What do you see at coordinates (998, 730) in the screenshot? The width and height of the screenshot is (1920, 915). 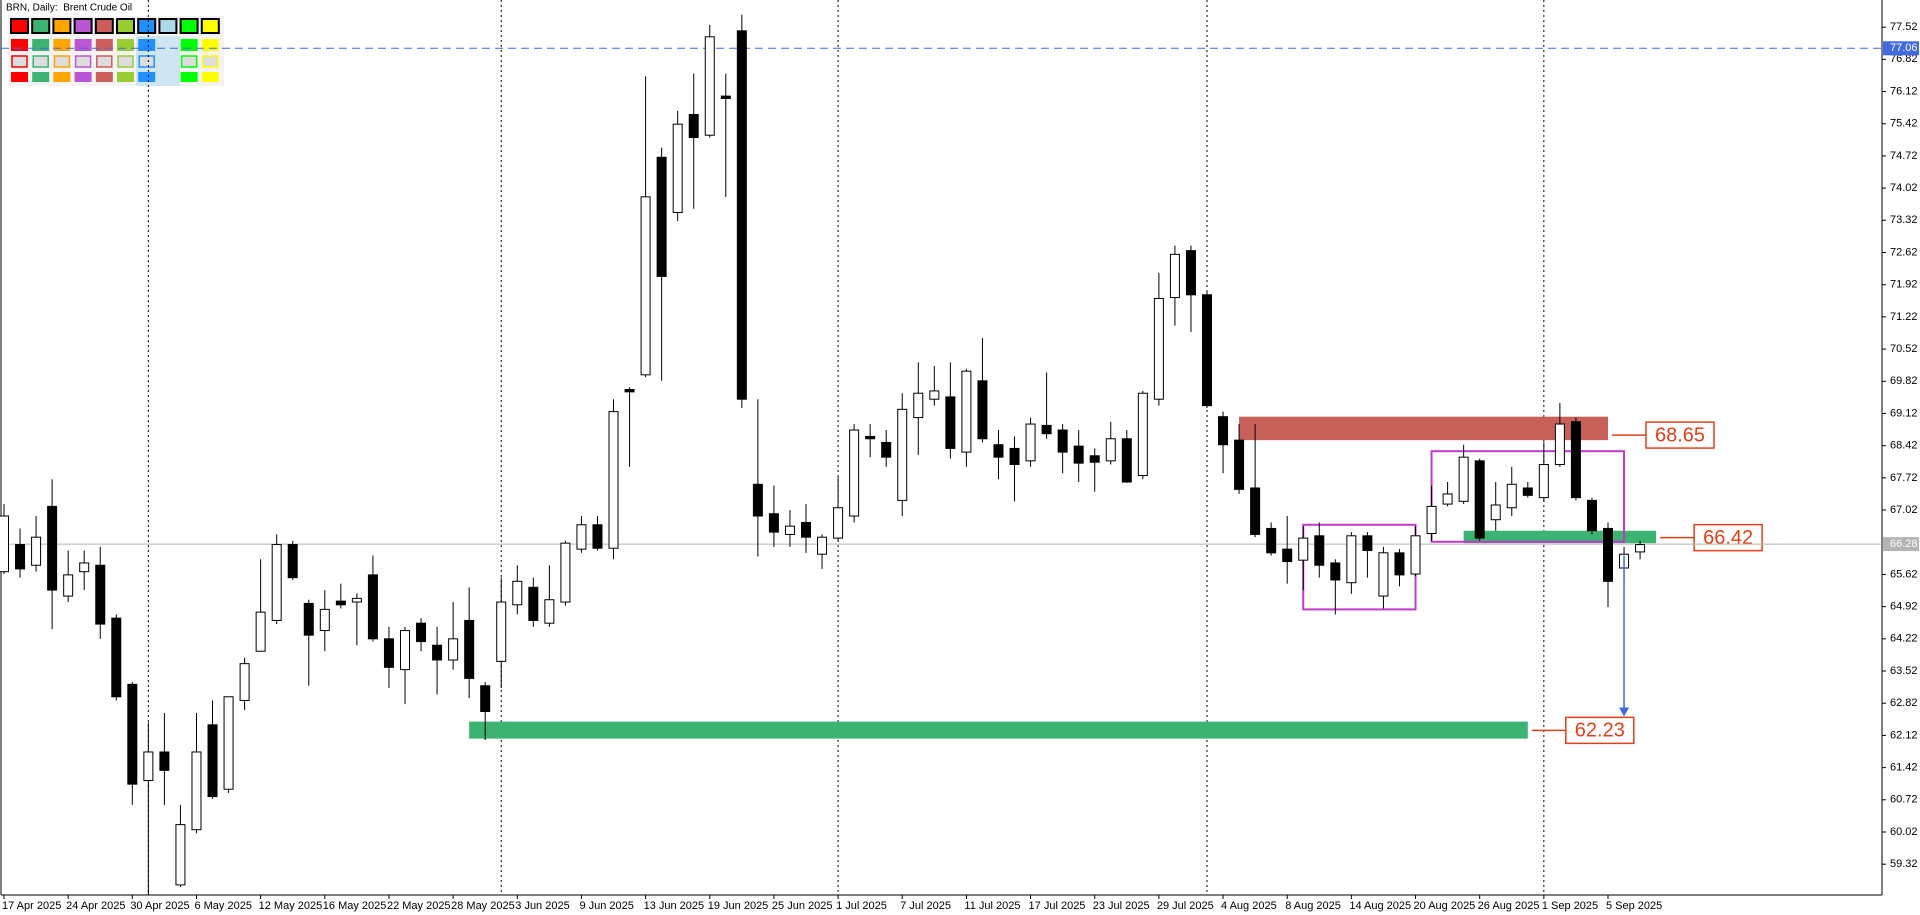 I see `zone` at bounding box center [998, 730].